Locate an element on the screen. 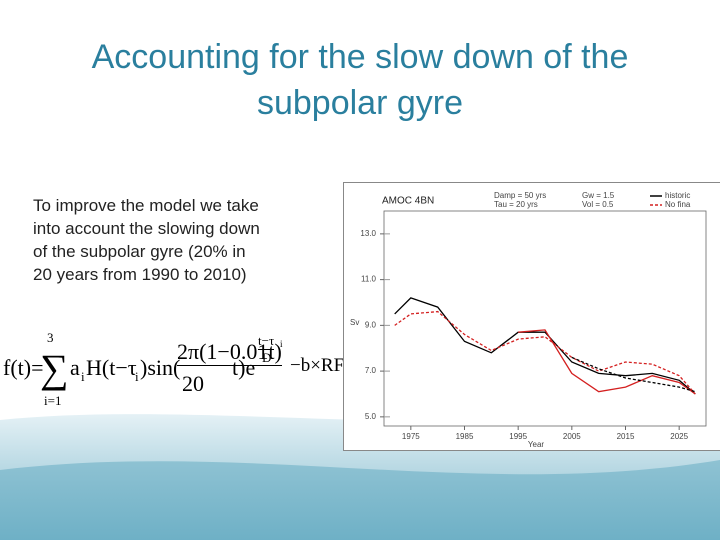 This screenshot has width=720, height=540. y-tick-label: 13.0 is located at coordinates (368, 233).